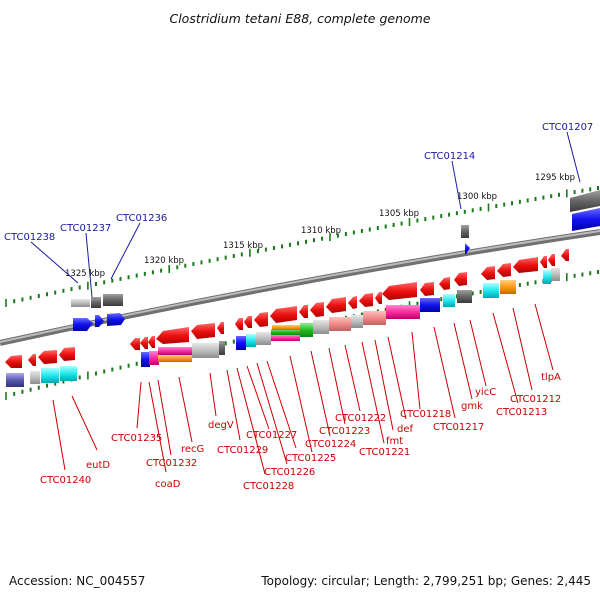  What do you see at coordinates (330, 444) in the screenshot?
I see `gene-label-CTC01224: CTC01224` at bounding box center [330, 444].